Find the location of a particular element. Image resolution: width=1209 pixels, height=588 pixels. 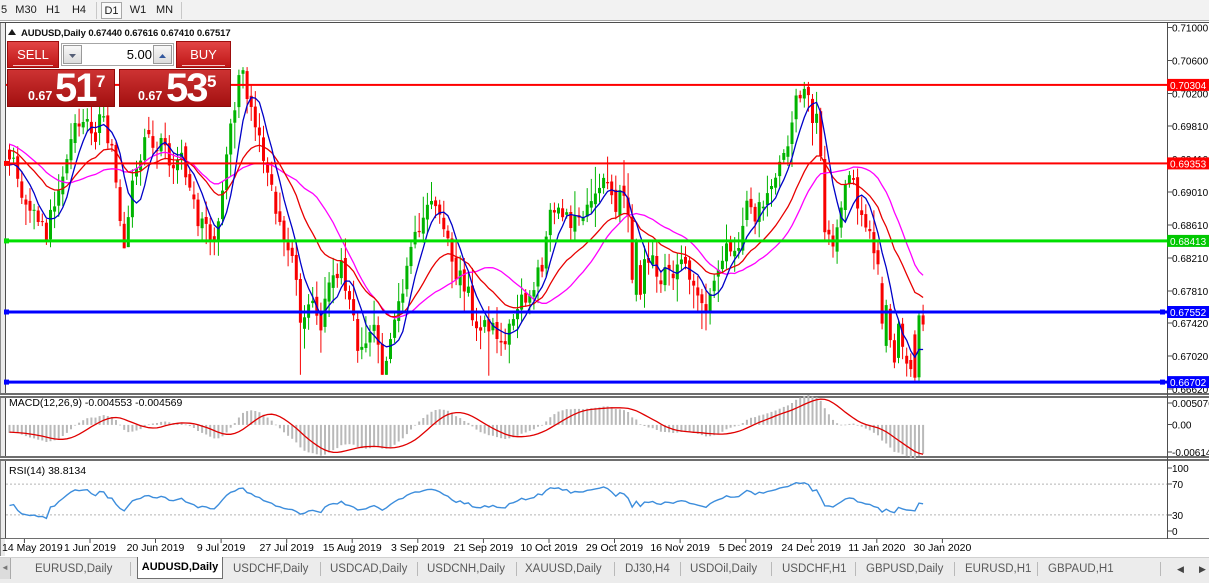

svg-text: 0.67552 is located at coordinates (1188, 313).